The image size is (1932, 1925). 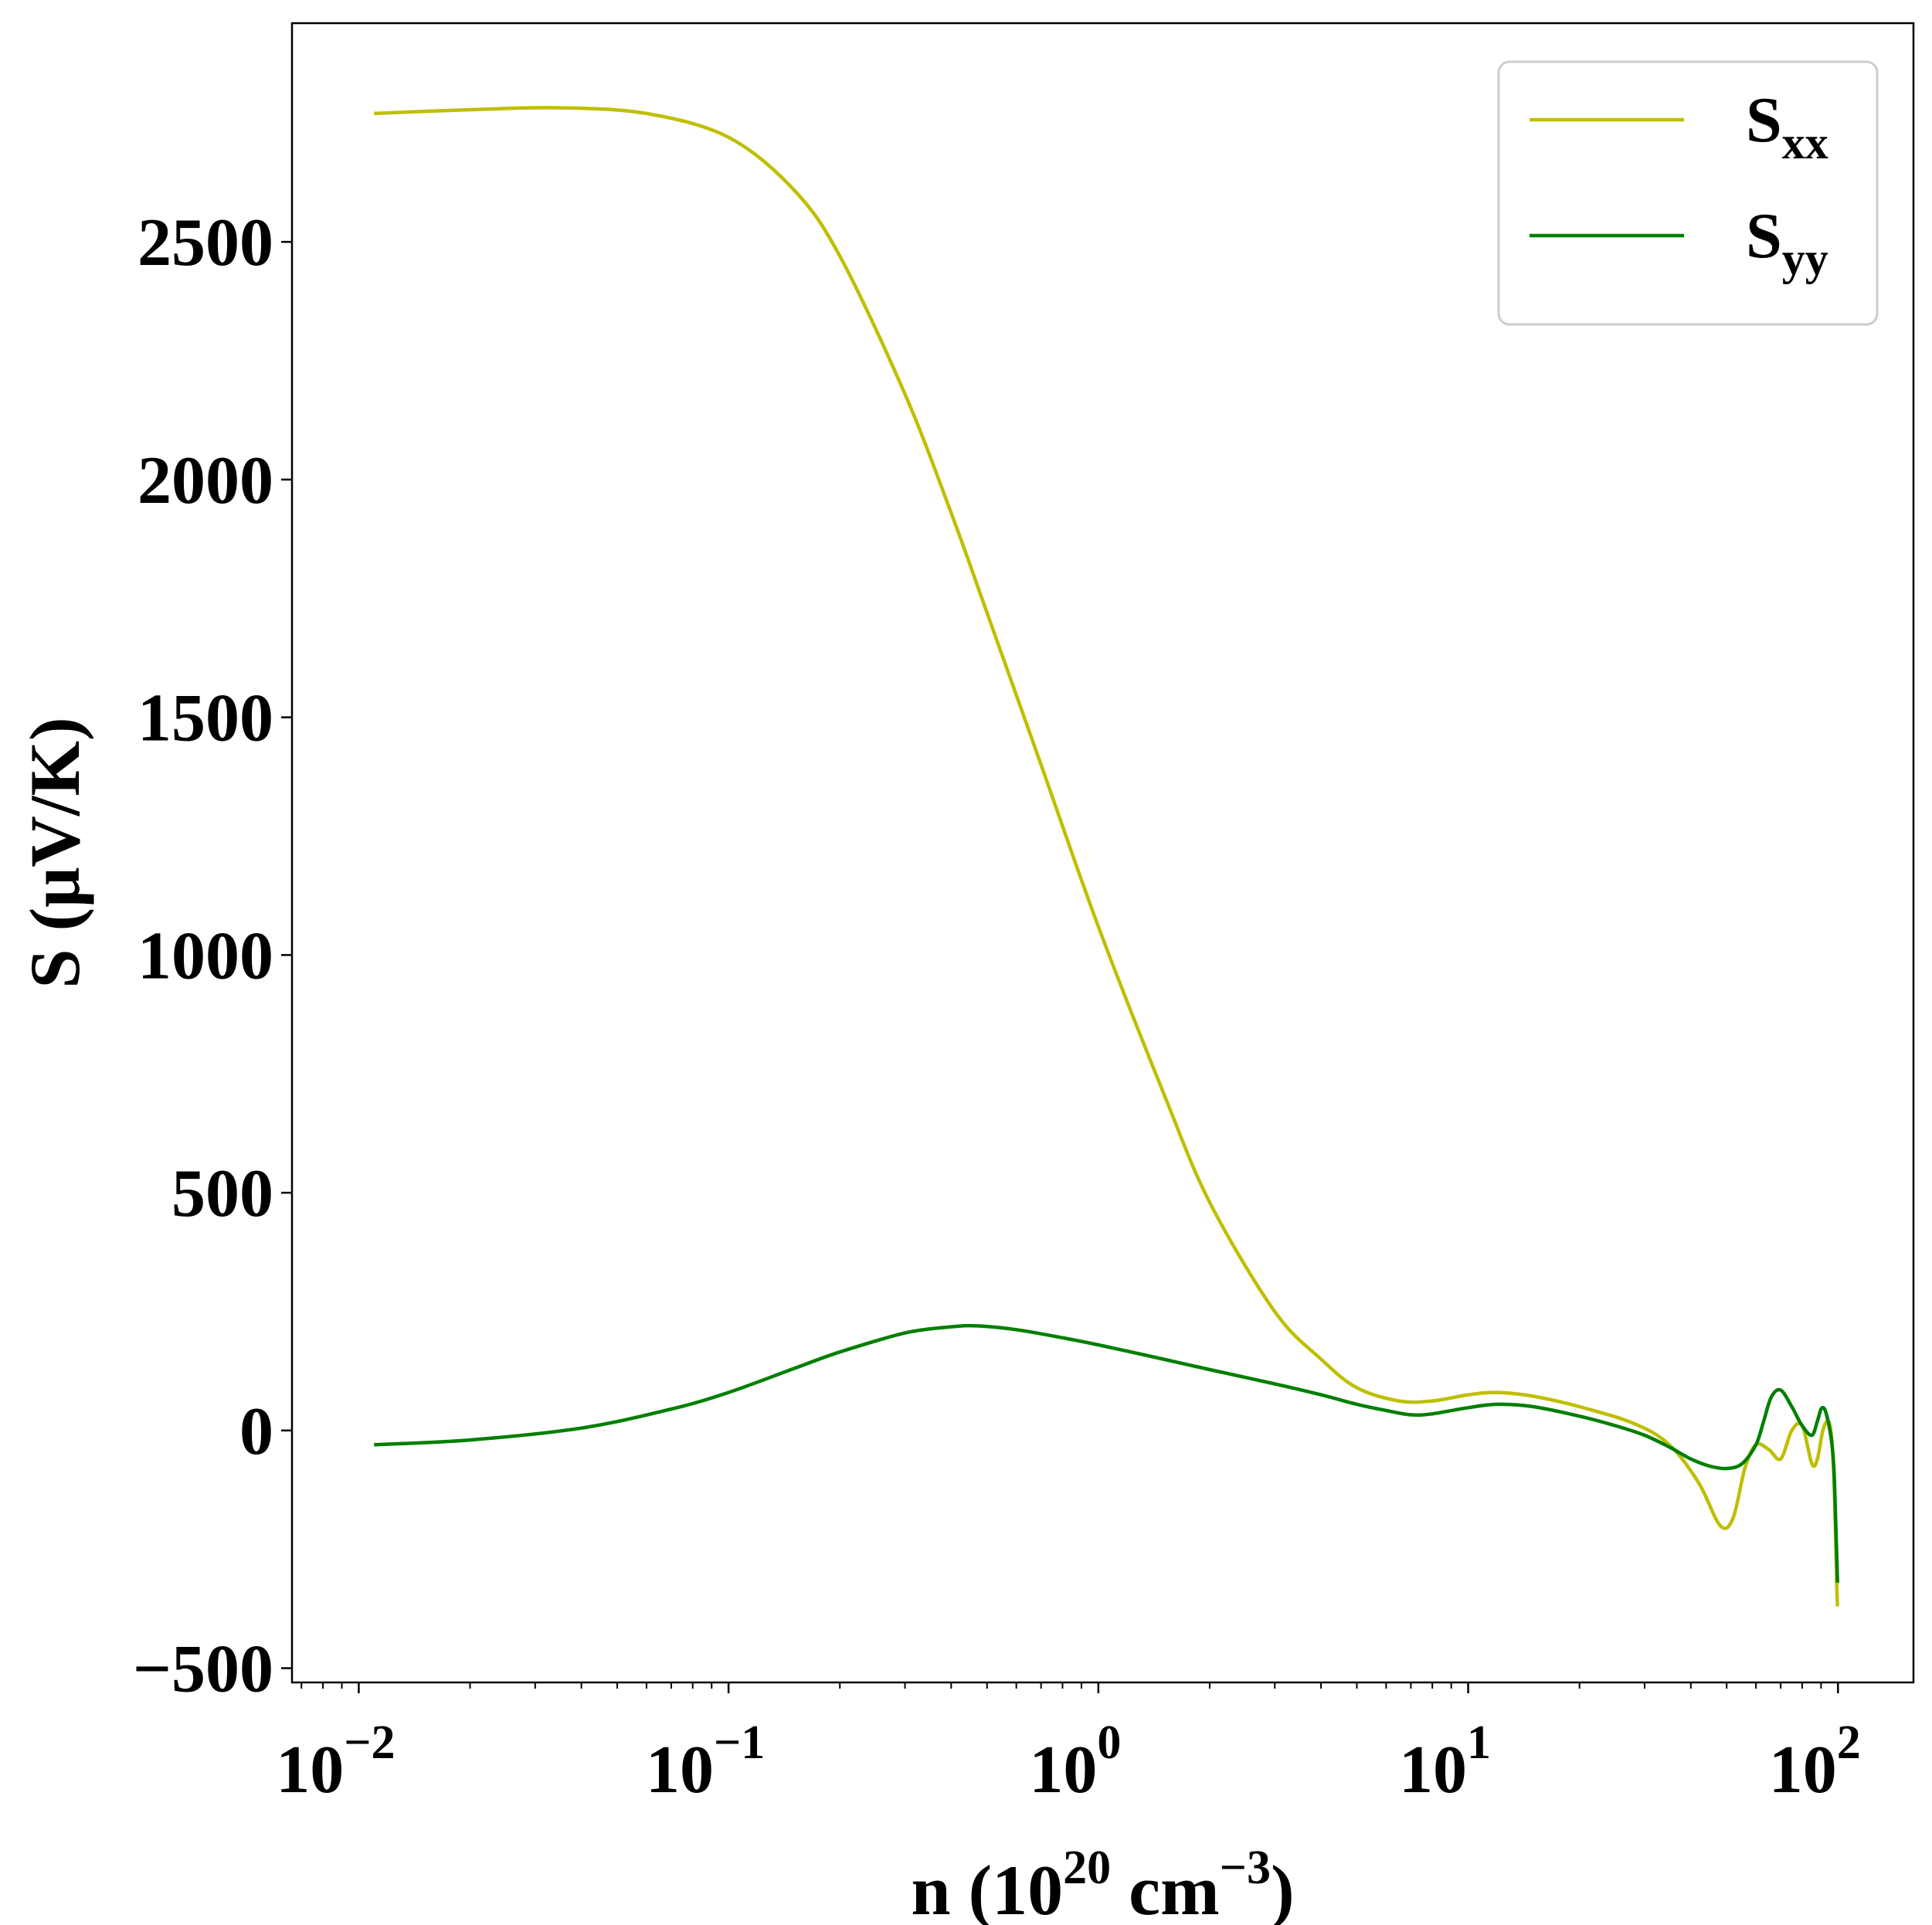 What do you see at coordinates (205, 955) in the screenshot?
I see `y-tick-label: 1000` at bounding box center [205, 955].